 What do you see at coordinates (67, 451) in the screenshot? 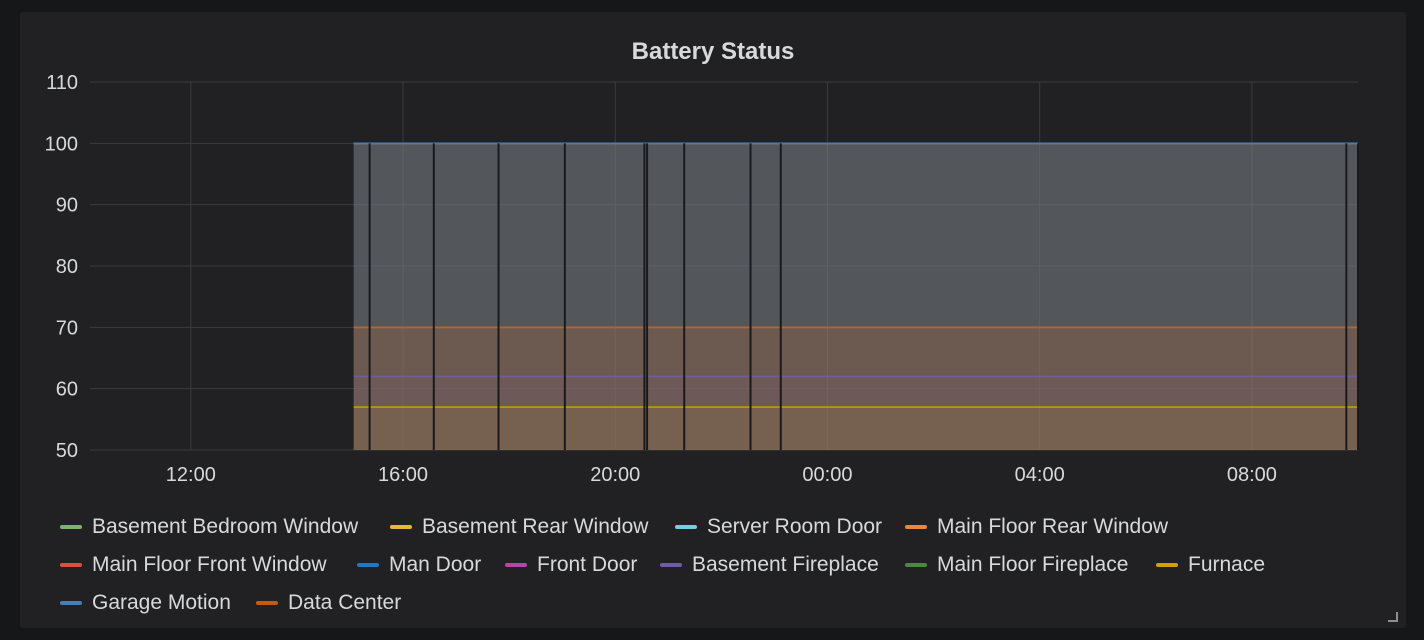
I see `y-tick-label: 50` at bounding box center [67, 451].